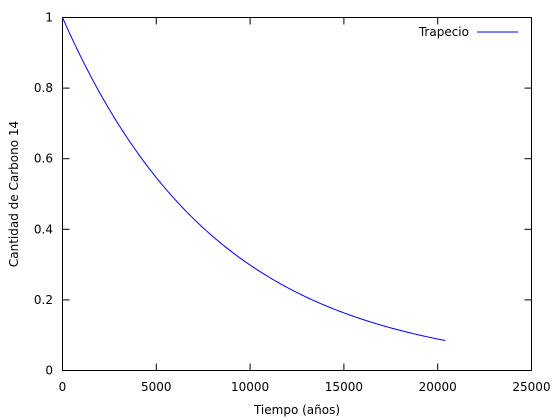 This screenshot has width=560, height=420. I want to click on x-axis-title: Tiempo (años), so click(296, 410).